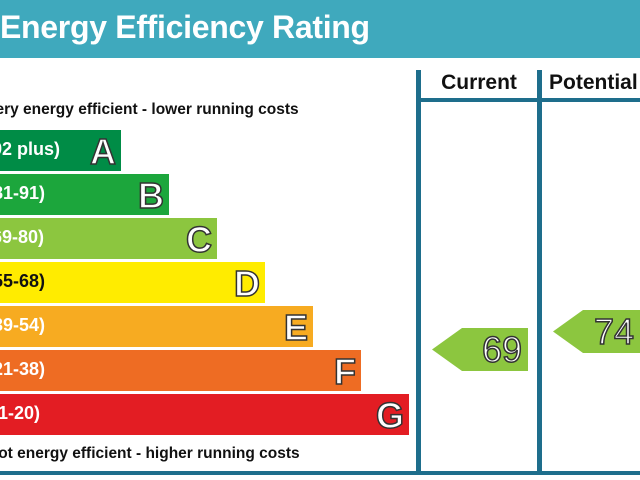  Describe the element at coordinates (199, 238) in the screenshot. I see `band-letter-c: C` at that location.